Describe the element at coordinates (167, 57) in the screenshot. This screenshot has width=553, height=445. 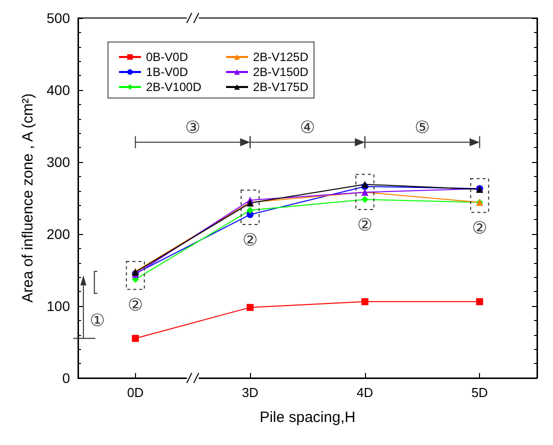
I see `legend-label: 0B-V0D` at that location.